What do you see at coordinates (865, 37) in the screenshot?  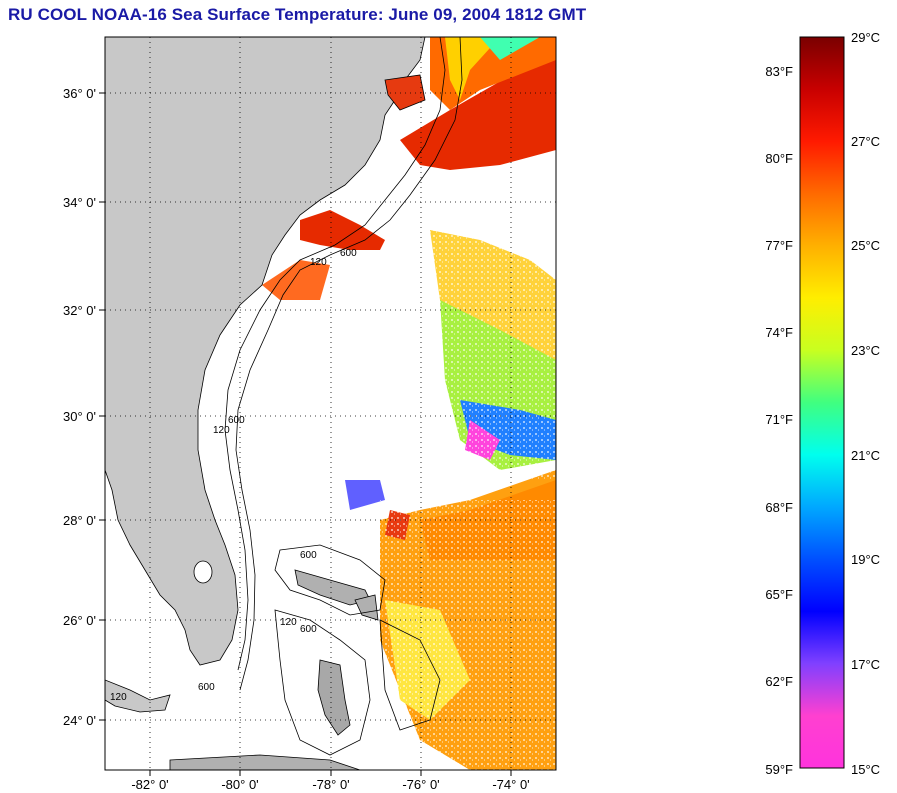 I see `celsius-label: 29°C` at bounding box center [865, 37].